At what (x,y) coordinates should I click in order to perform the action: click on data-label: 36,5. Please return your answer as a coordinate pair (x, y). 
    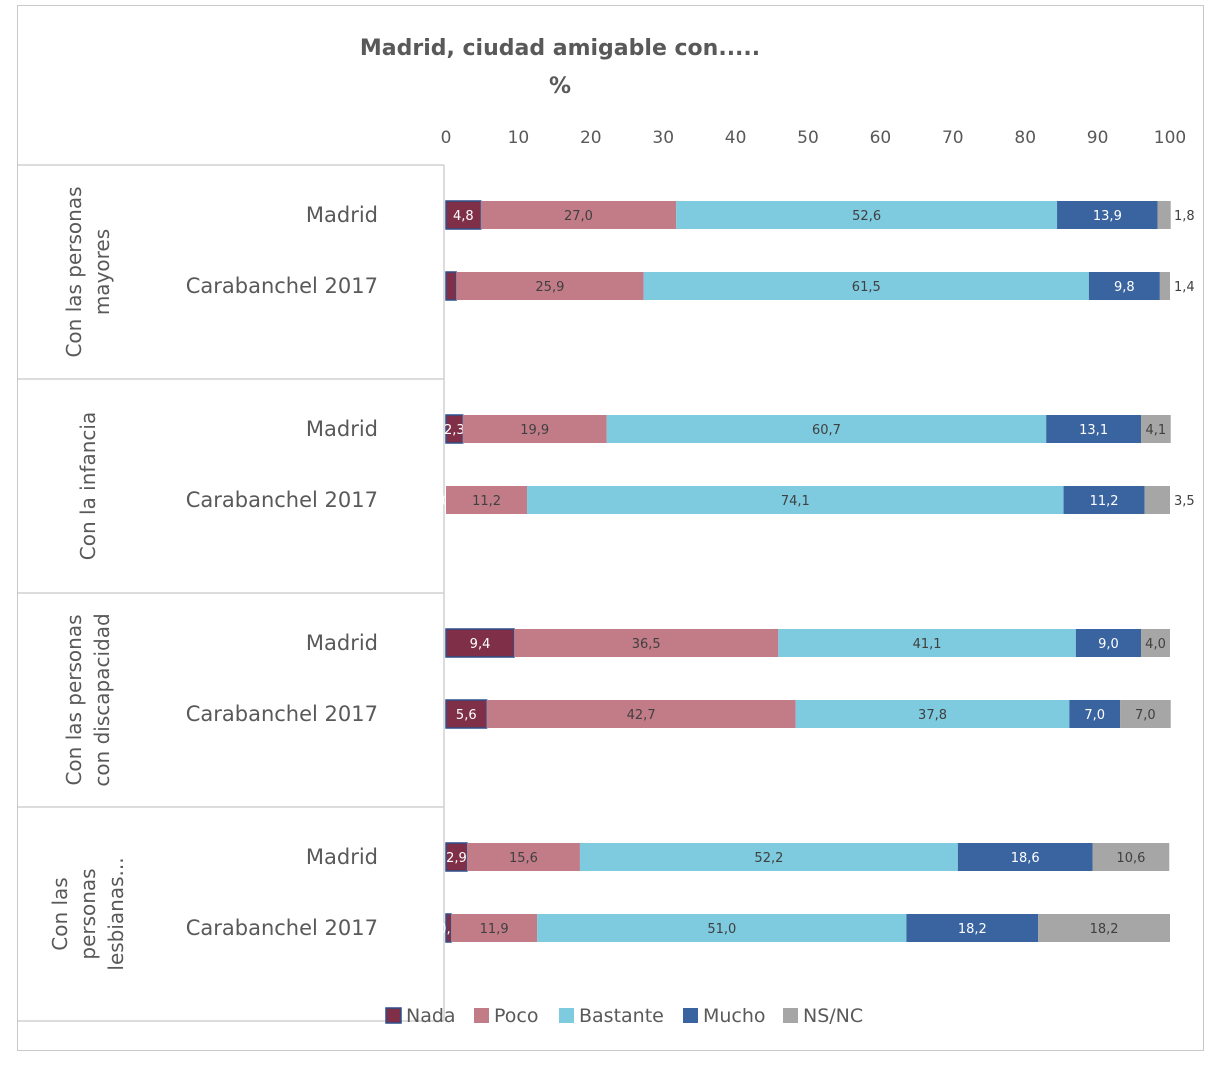
    Looking at the image, I should click on (646, 644).